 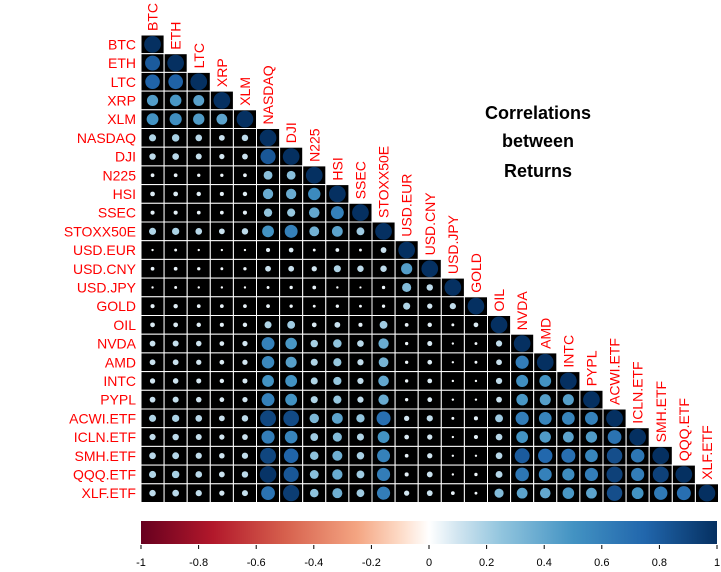 I want to click on row-label: BTC, so click(x=122, y=44).